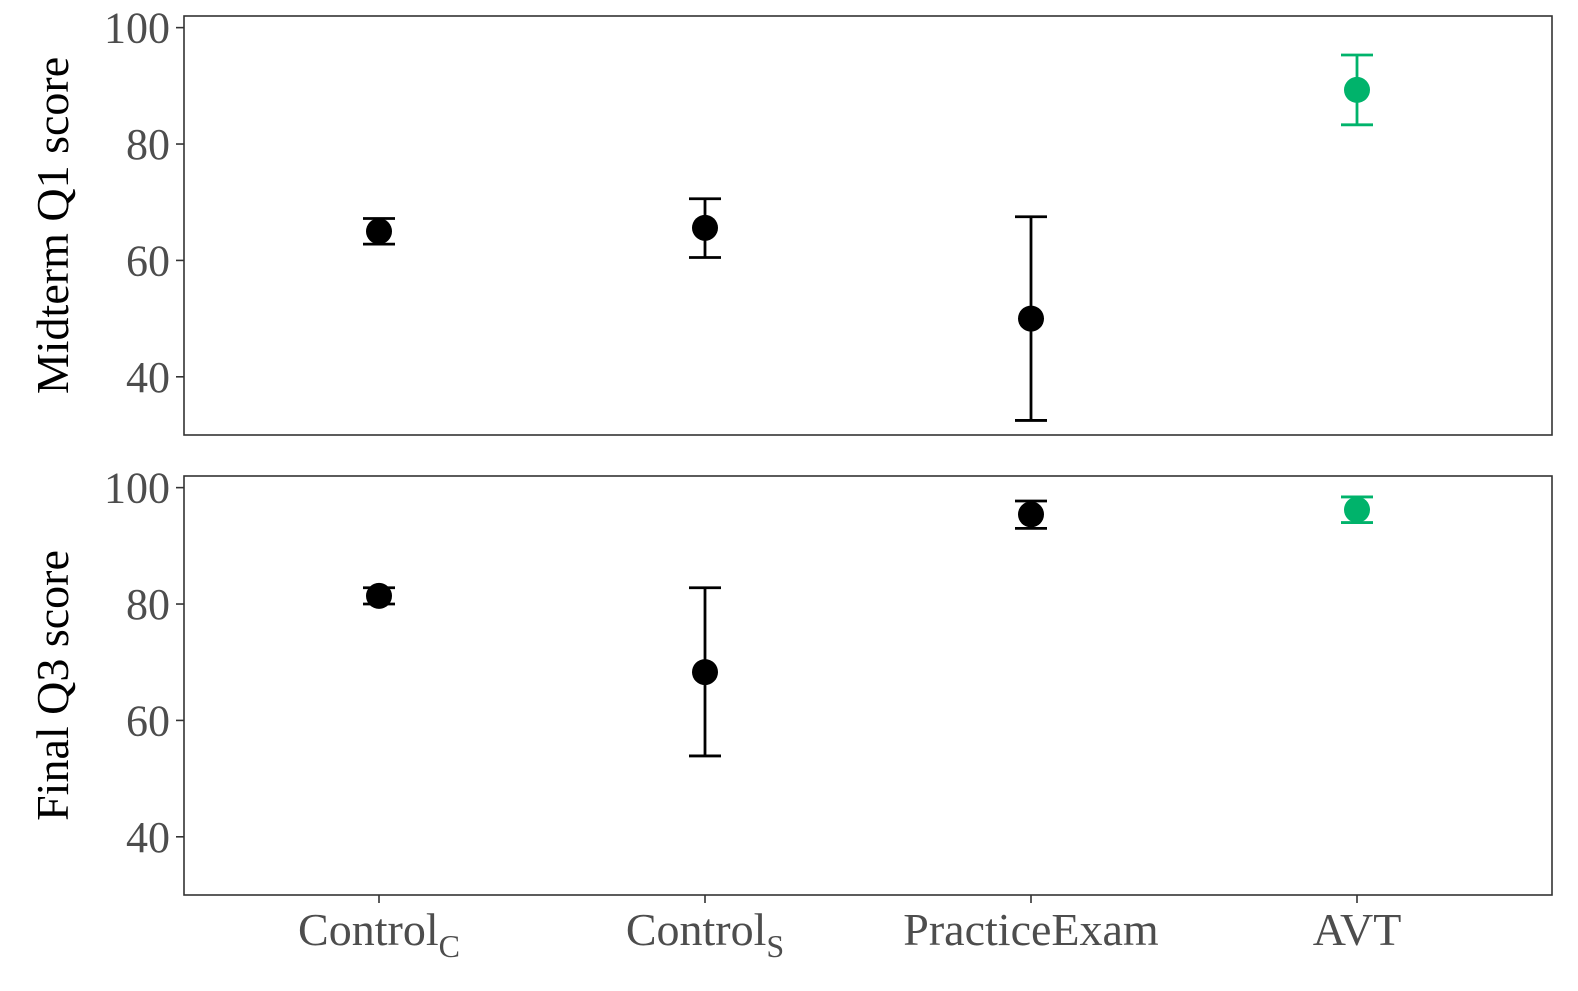  Describe the element at coordinates (52, 225) in the screenshot. I see `y-axis-title: Midterm Q1 score` at that location.